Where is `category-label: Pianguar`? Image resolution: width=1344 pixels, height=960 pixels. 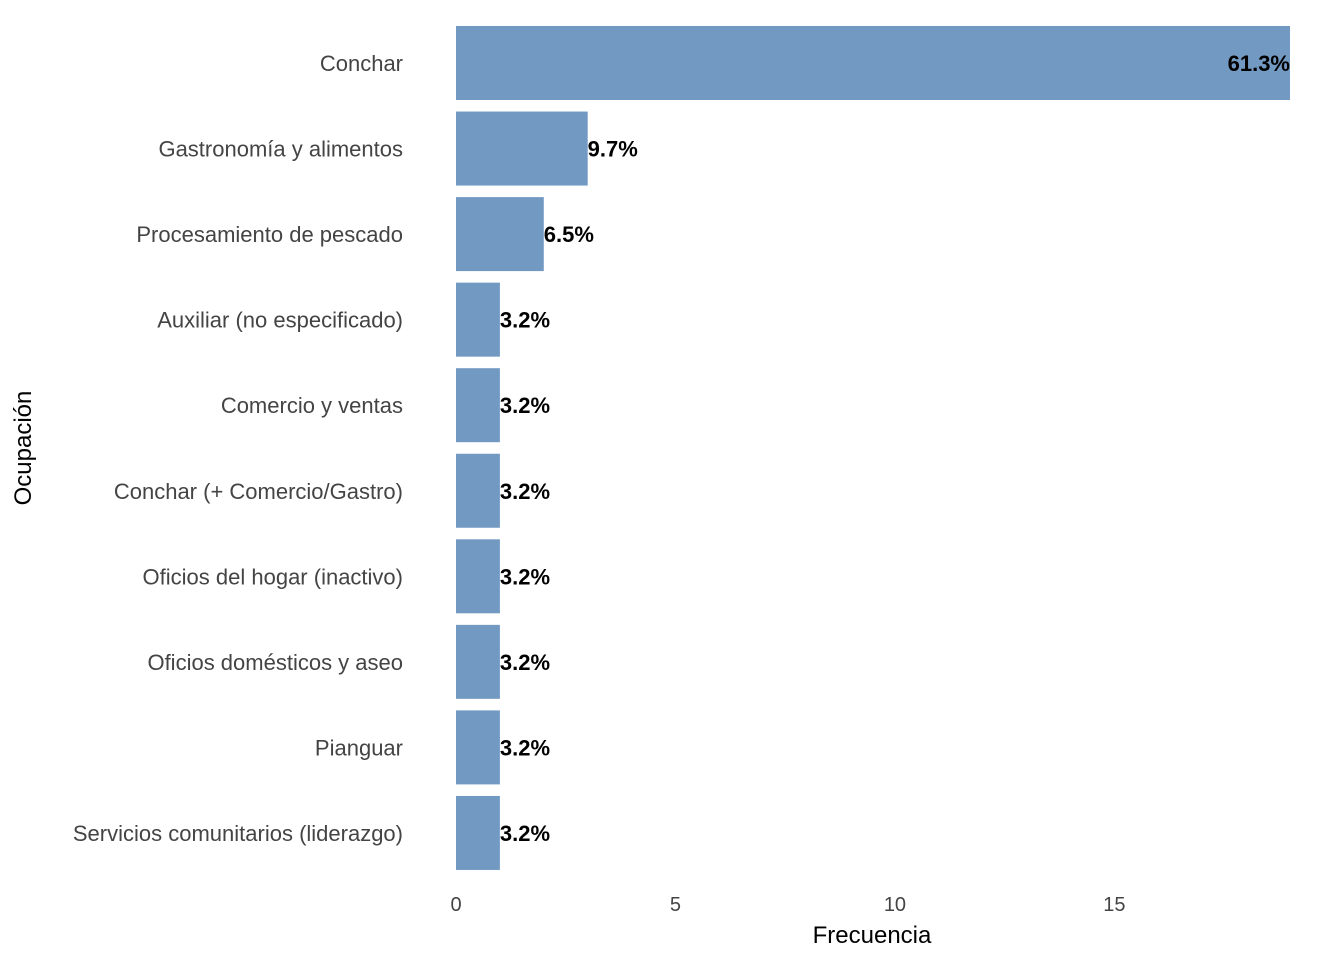
category-label: Pianguar is located at coordinates (359, 747).